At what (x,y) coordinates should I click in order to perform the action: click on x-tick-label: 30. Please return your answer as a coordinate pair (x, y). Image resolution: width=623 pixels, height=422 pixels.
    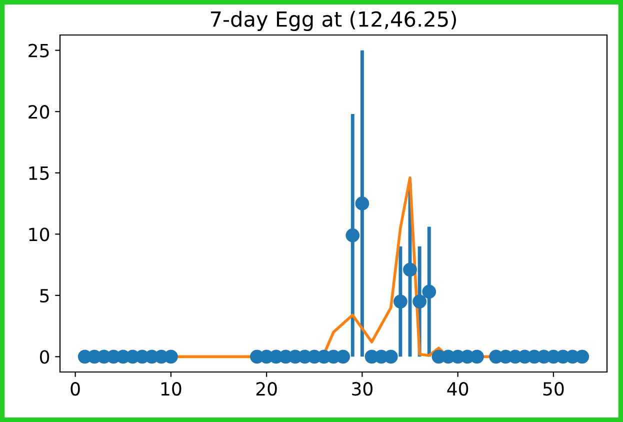
    Looking at the image, I should click on (362, 389).